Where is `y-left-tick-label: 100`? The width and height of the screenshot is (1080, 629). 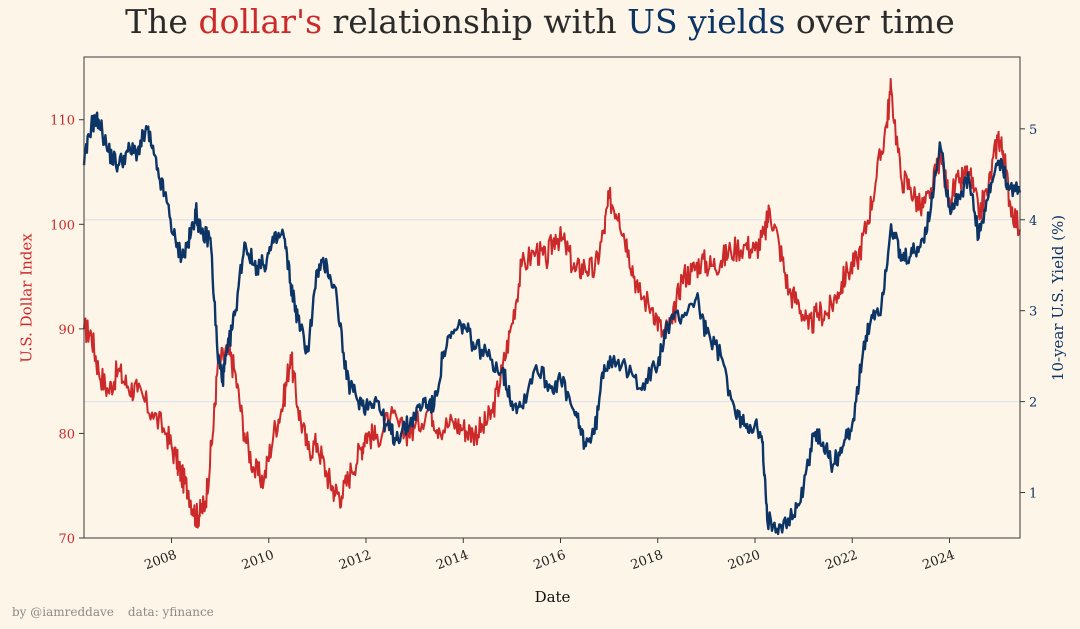
y-left-tick-label: 100 is located at coordinates (62, 225).